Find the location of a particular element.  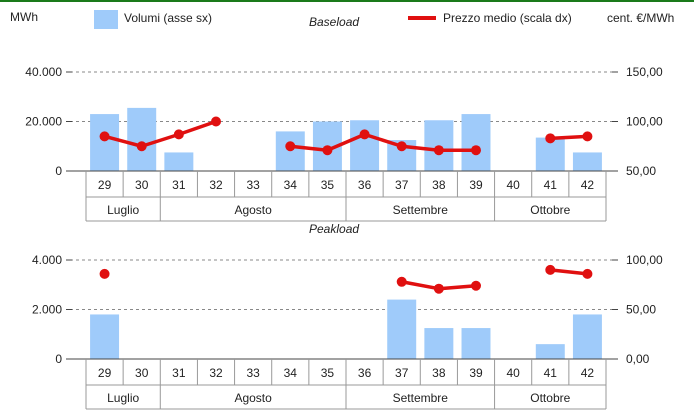

peakload-week-label-31: 31 is located at coordinates (179, 373).